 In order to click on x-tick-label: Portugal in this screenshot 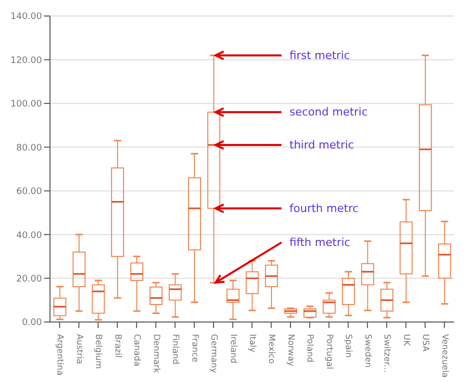, I will do `click(329, 352)`.